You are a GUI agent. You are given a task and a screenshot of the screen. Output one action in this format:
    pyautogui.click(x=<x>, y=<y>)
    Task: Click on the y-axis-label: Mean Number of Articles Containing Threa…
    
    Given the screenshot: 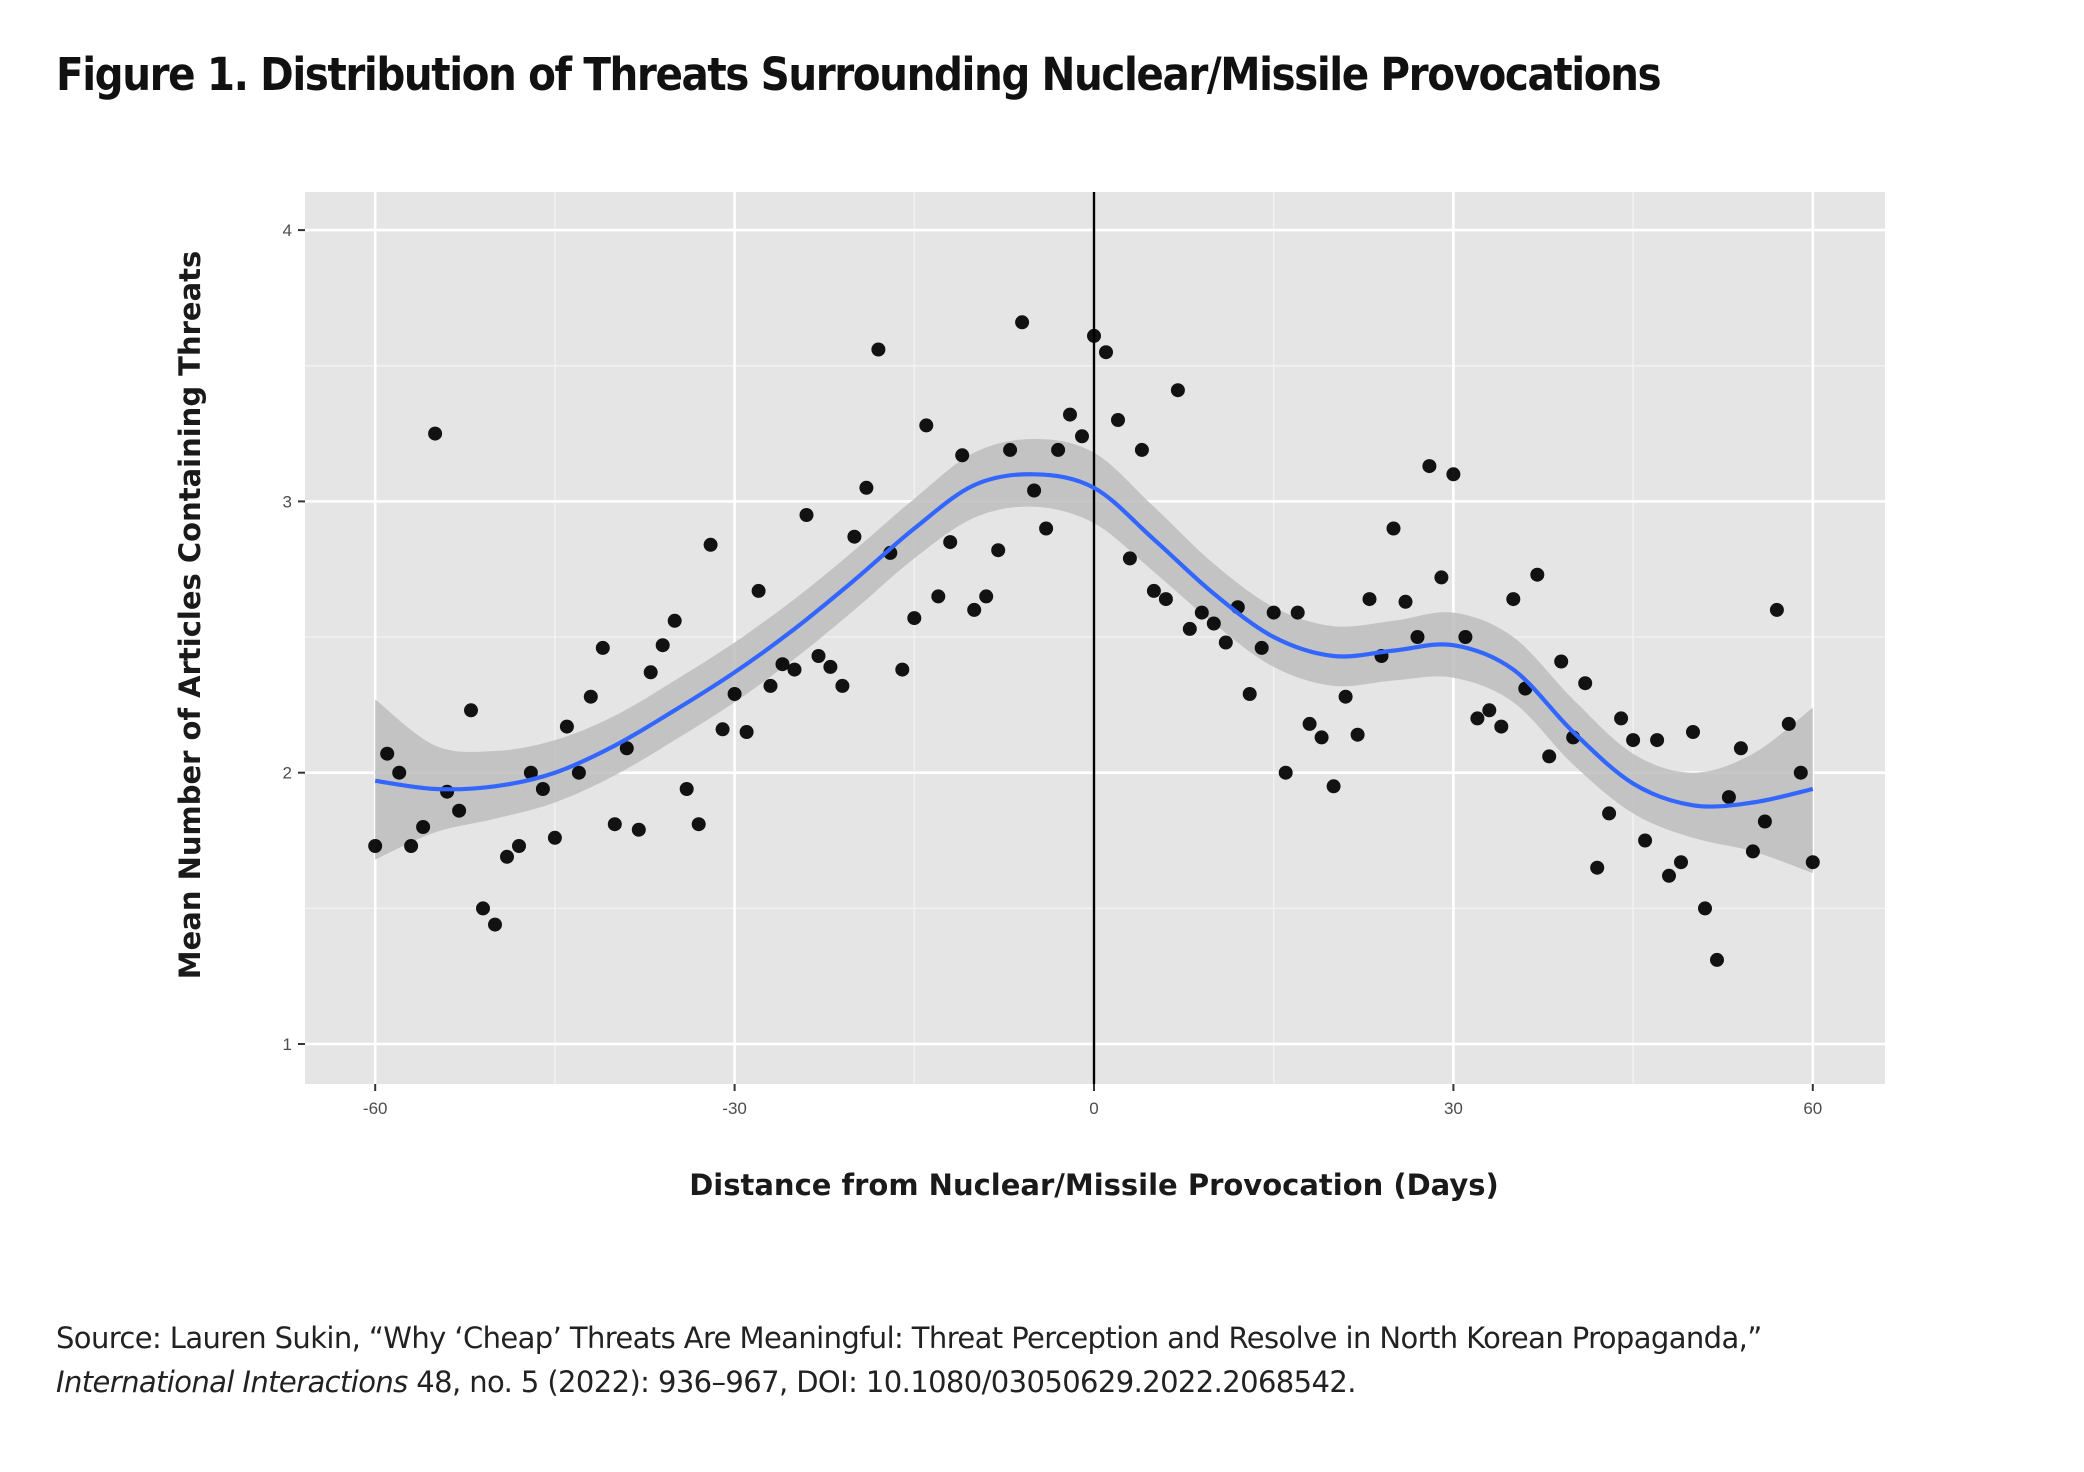 What is the action you would take?
    pyautogui.click(x=190, y=615)
    